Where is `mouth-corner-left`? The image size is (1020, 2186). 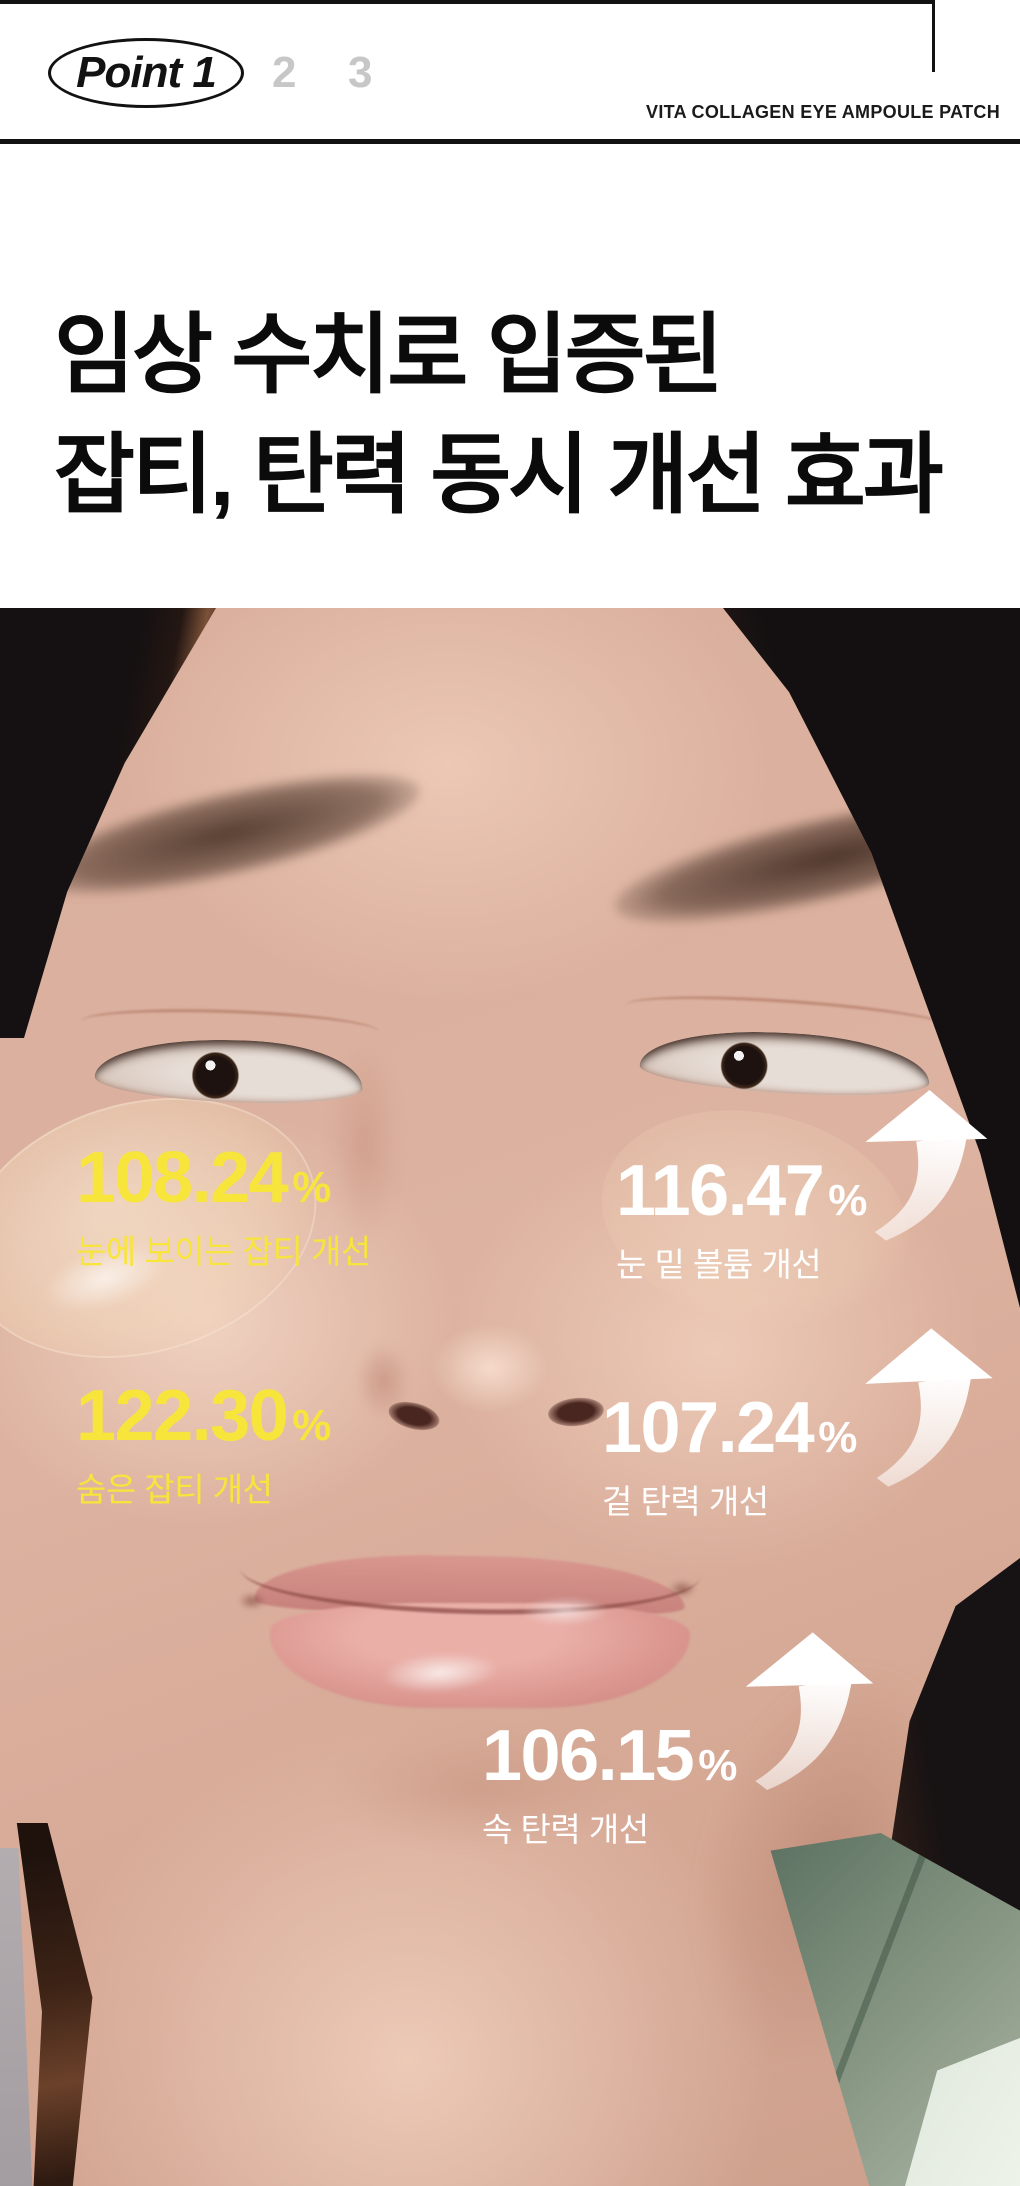
mouth-corner-left is located at coordinates (252, 1601).